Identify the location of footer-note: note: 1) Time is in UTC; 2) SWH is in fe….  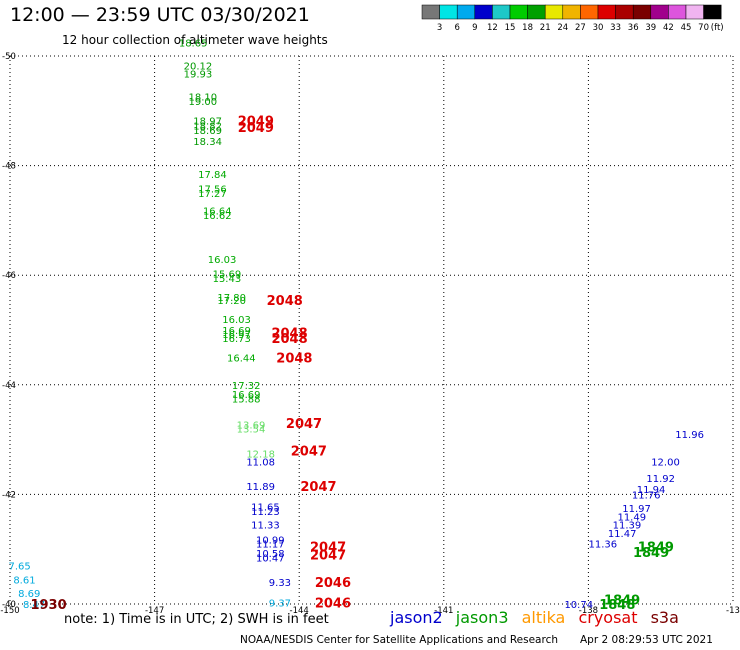
(196, 619).